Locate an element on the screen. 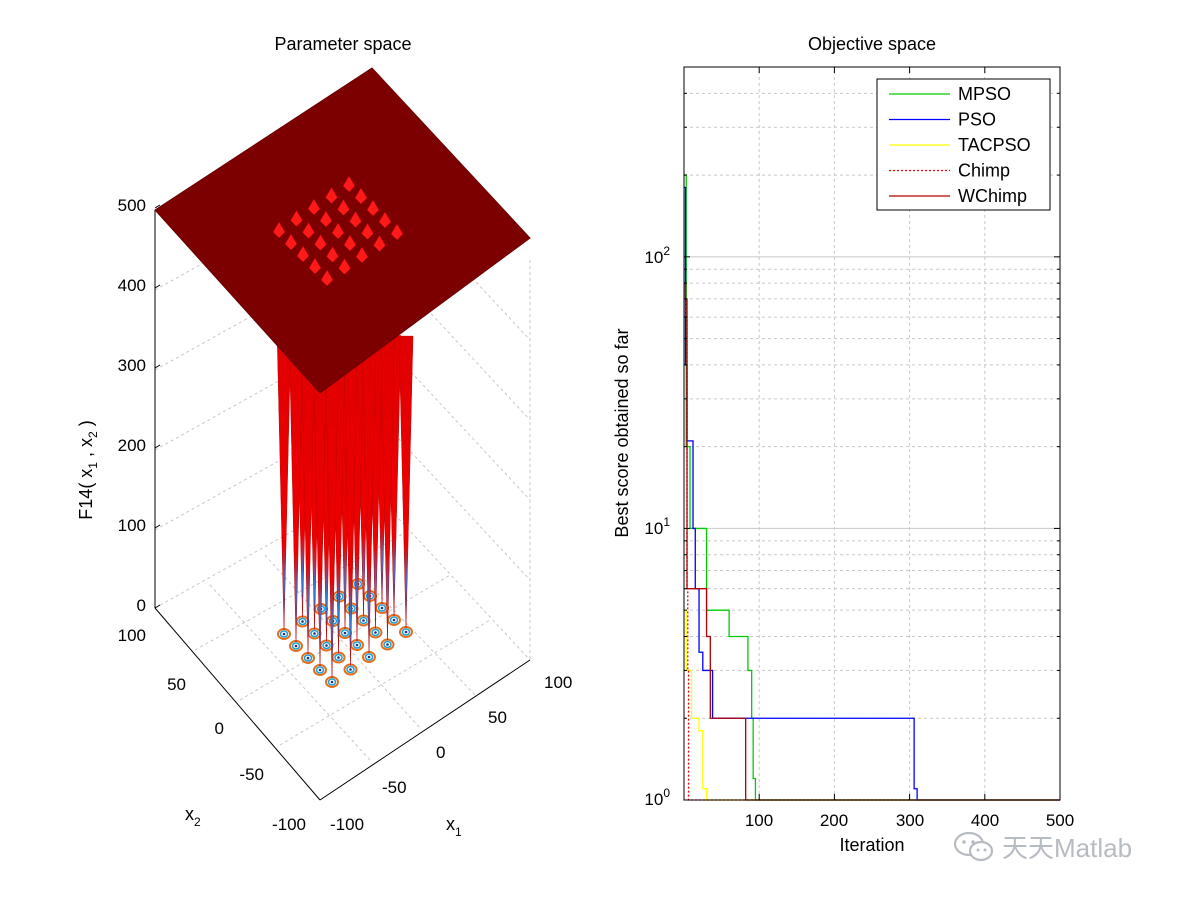 Image resolution: width=1200 pixels, height=900 pixels. x2-tick: -50 is located at coordinates (251, 774).